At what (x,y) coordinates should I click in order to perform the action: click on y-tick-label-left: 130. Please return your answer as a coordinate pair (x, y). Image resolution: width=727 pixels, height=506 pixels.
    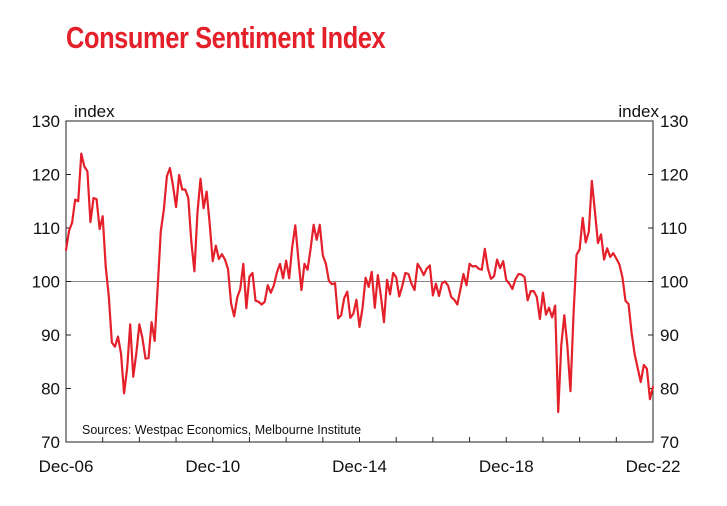
    Looking at the image, I should click on (46, 121).